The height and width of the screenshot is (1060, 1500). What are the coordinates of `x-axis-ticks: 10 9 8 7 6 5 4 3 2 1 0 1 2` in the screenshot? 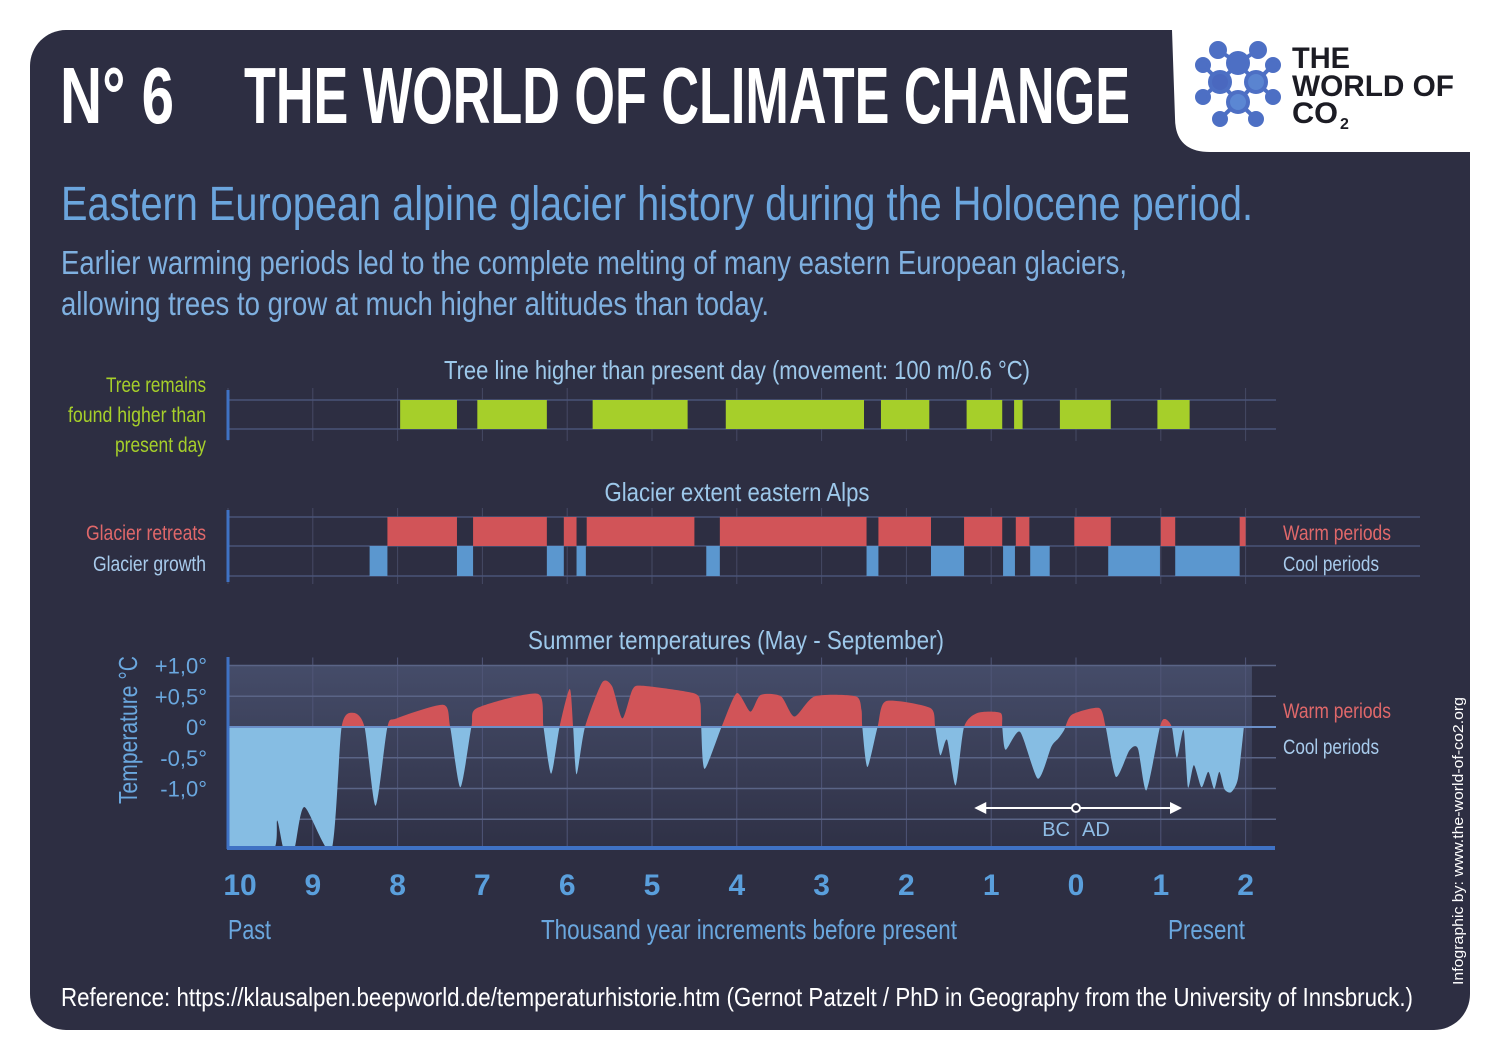 It's located at (738, 885).